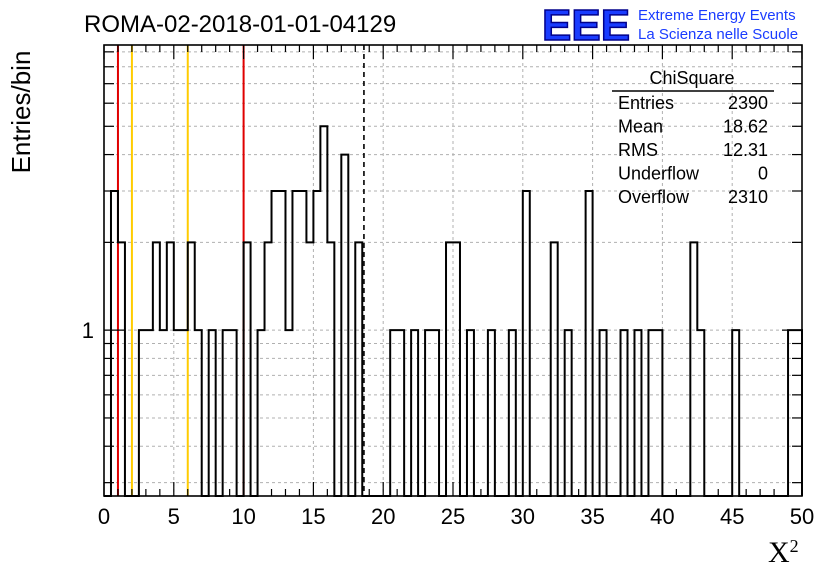 This screenshot has width=836, height=572. Describe the element at coordinates (174, 516) in the screenshot. I see `x-tick-label: 5` at that location.